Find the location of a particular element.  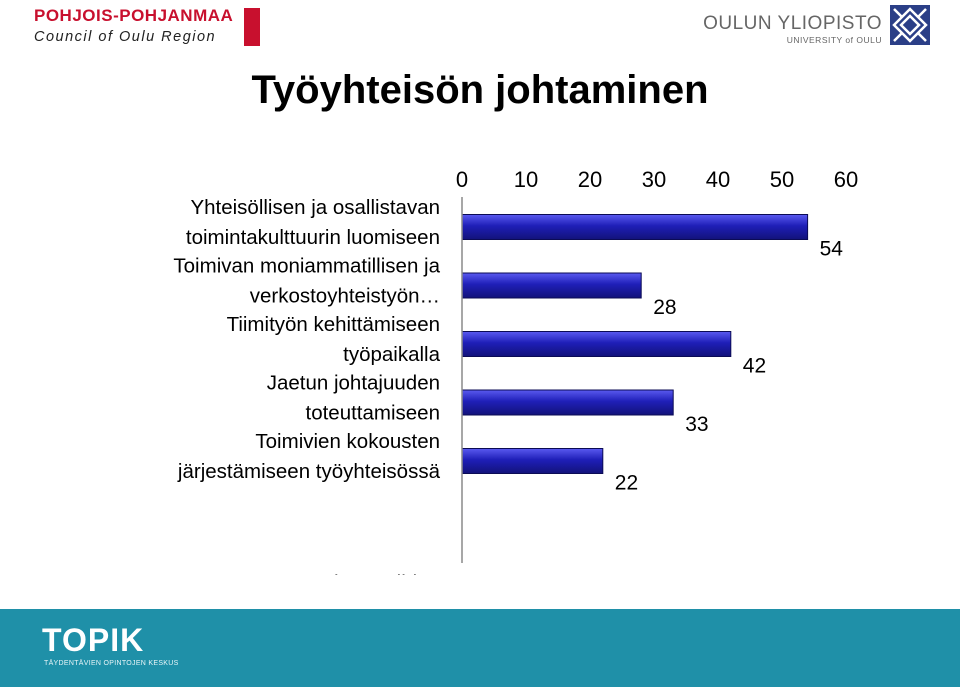

data-label: 22 is located at coordinates (626, 483).